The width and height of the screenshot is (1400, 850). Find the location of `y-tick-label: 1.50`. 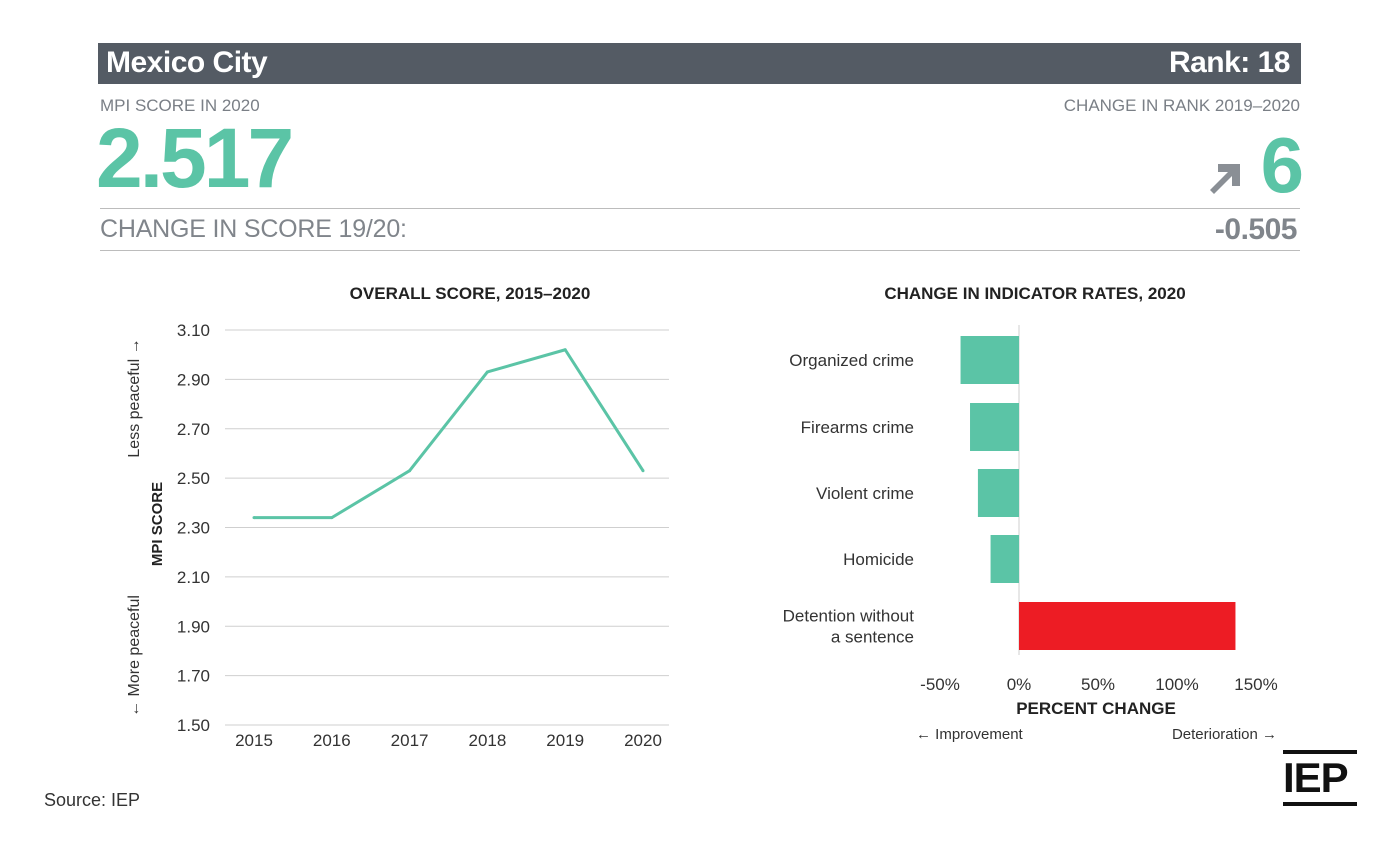

y-tick-label: 1.50 is located at coordinates (193, 725).